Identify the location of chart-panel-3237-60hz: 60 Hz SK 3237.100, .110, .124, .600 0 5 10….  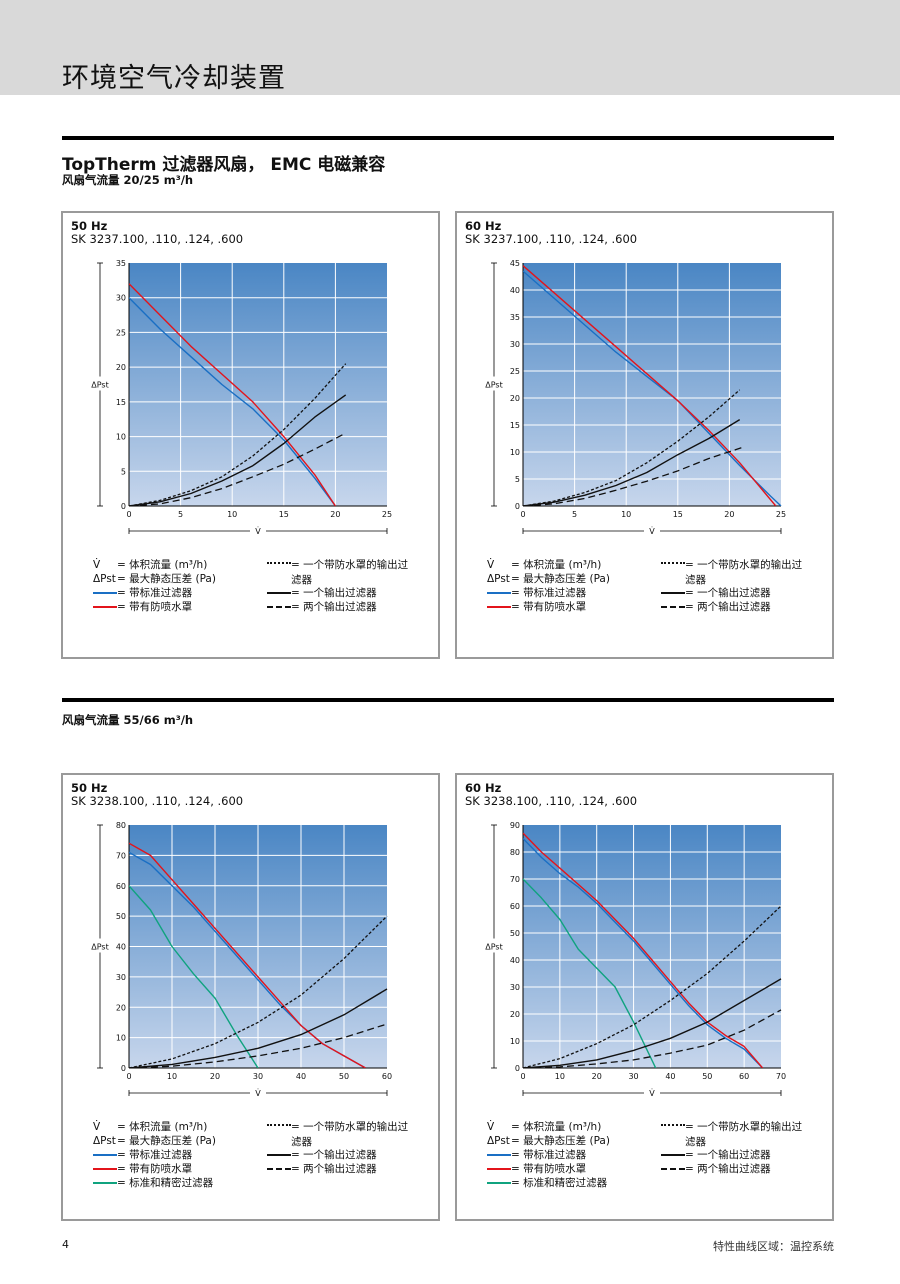
(644, 435).